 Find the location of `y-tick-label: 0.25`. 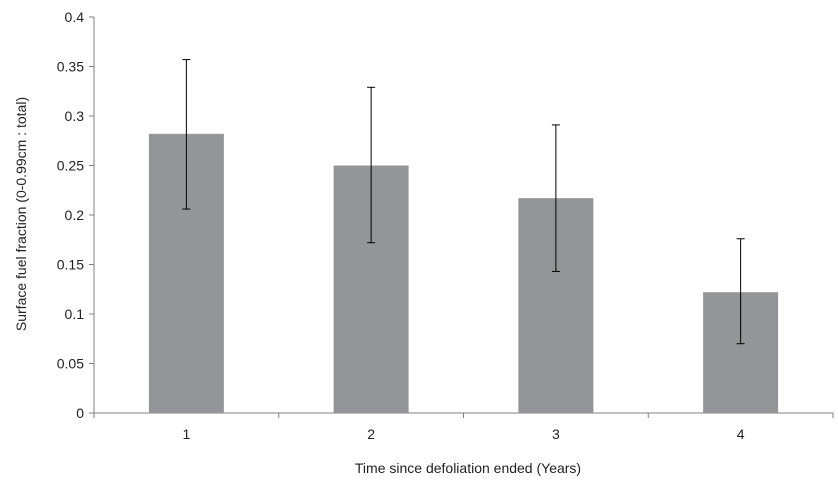

y-tick-label: 0.25 is located at coordinates (70, 166).